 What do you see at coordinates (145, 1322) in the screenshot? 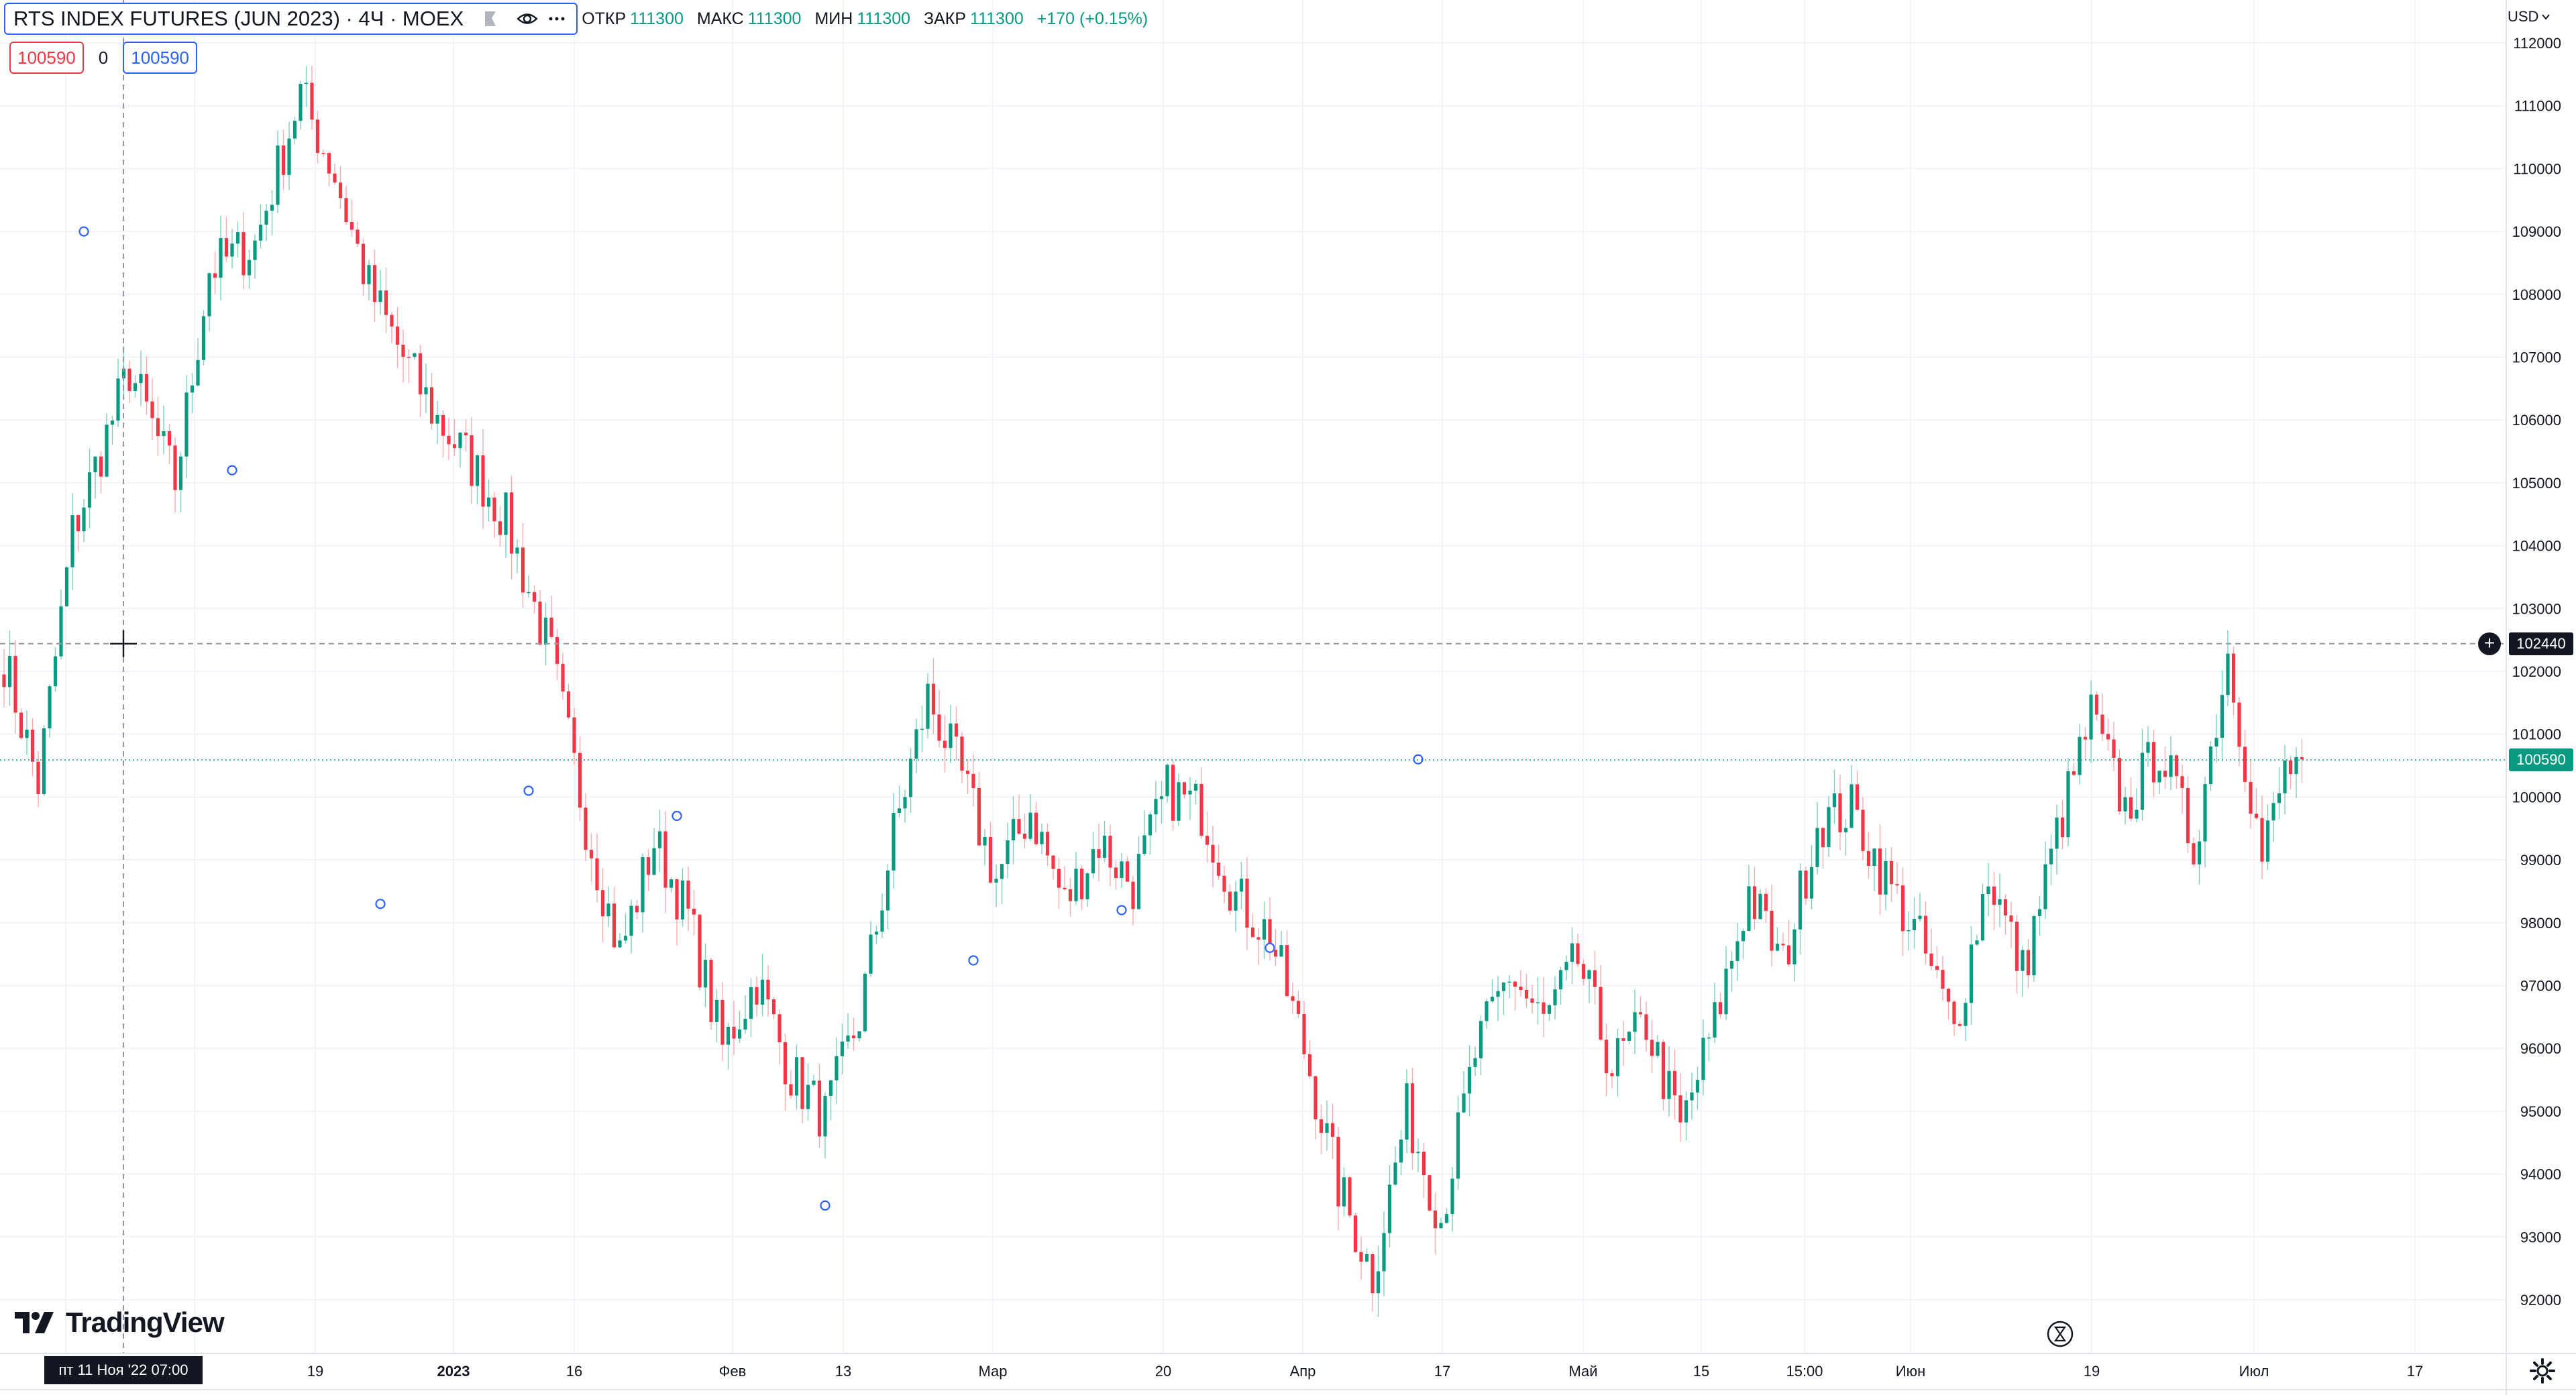
I see `brand-name: TradingView` at bounding box center [145, 1322].